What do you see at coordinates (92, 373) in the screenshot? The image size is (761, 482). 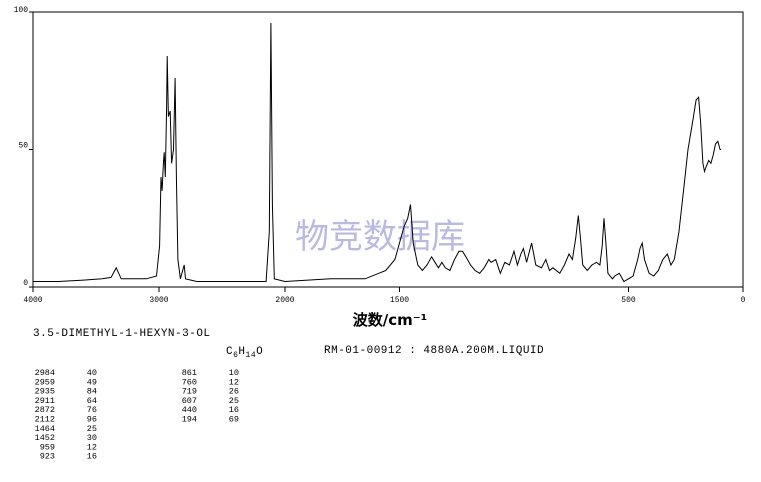 I see `peak-intensity: 40` at bounding box center [92, 373].